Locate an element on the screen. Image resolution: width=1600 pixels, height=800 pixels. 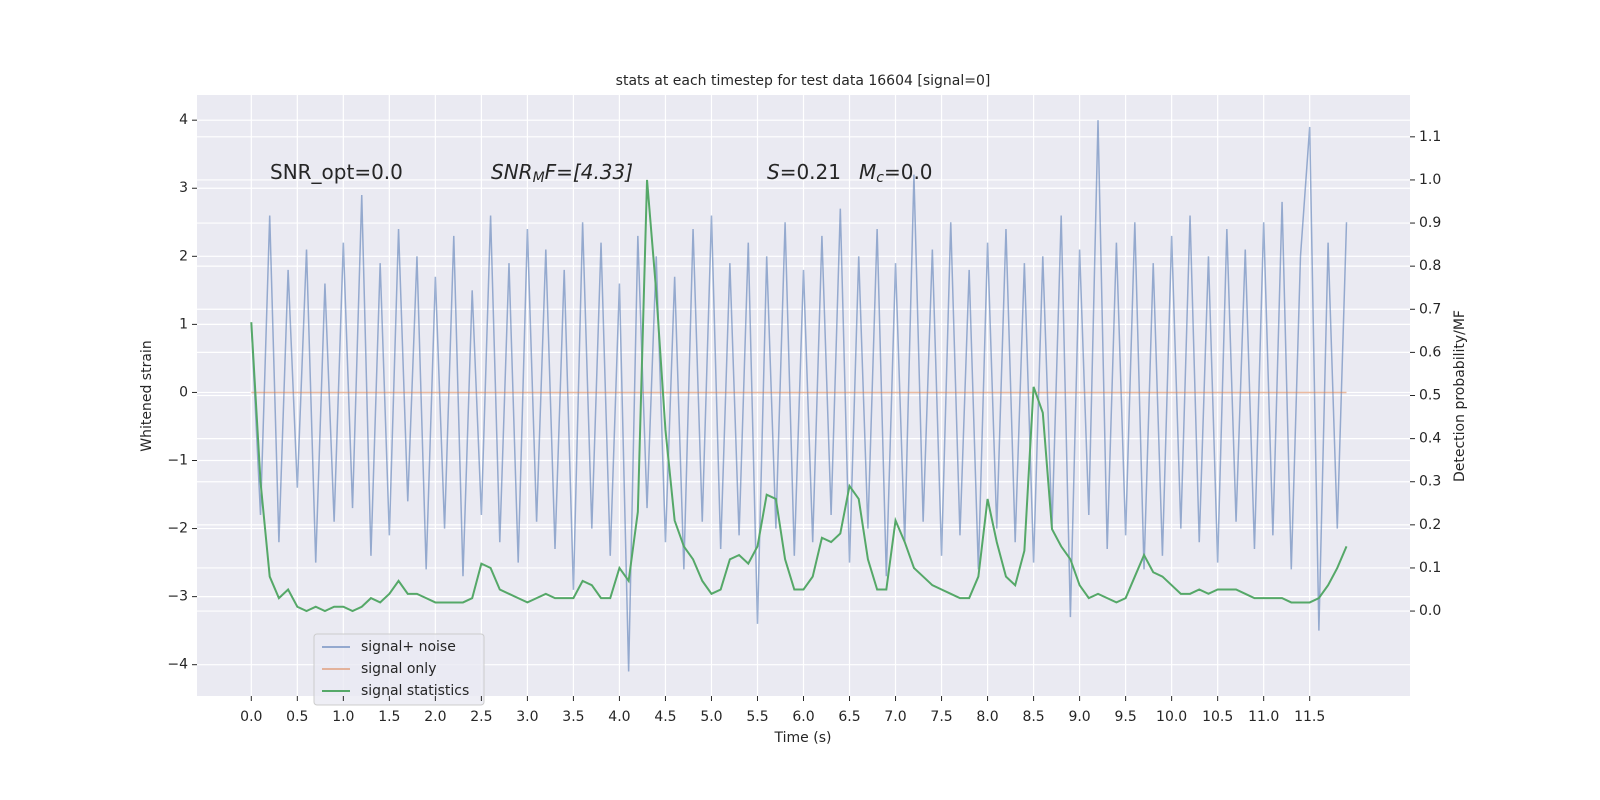
legend-box is located at coordinates (399, 669).